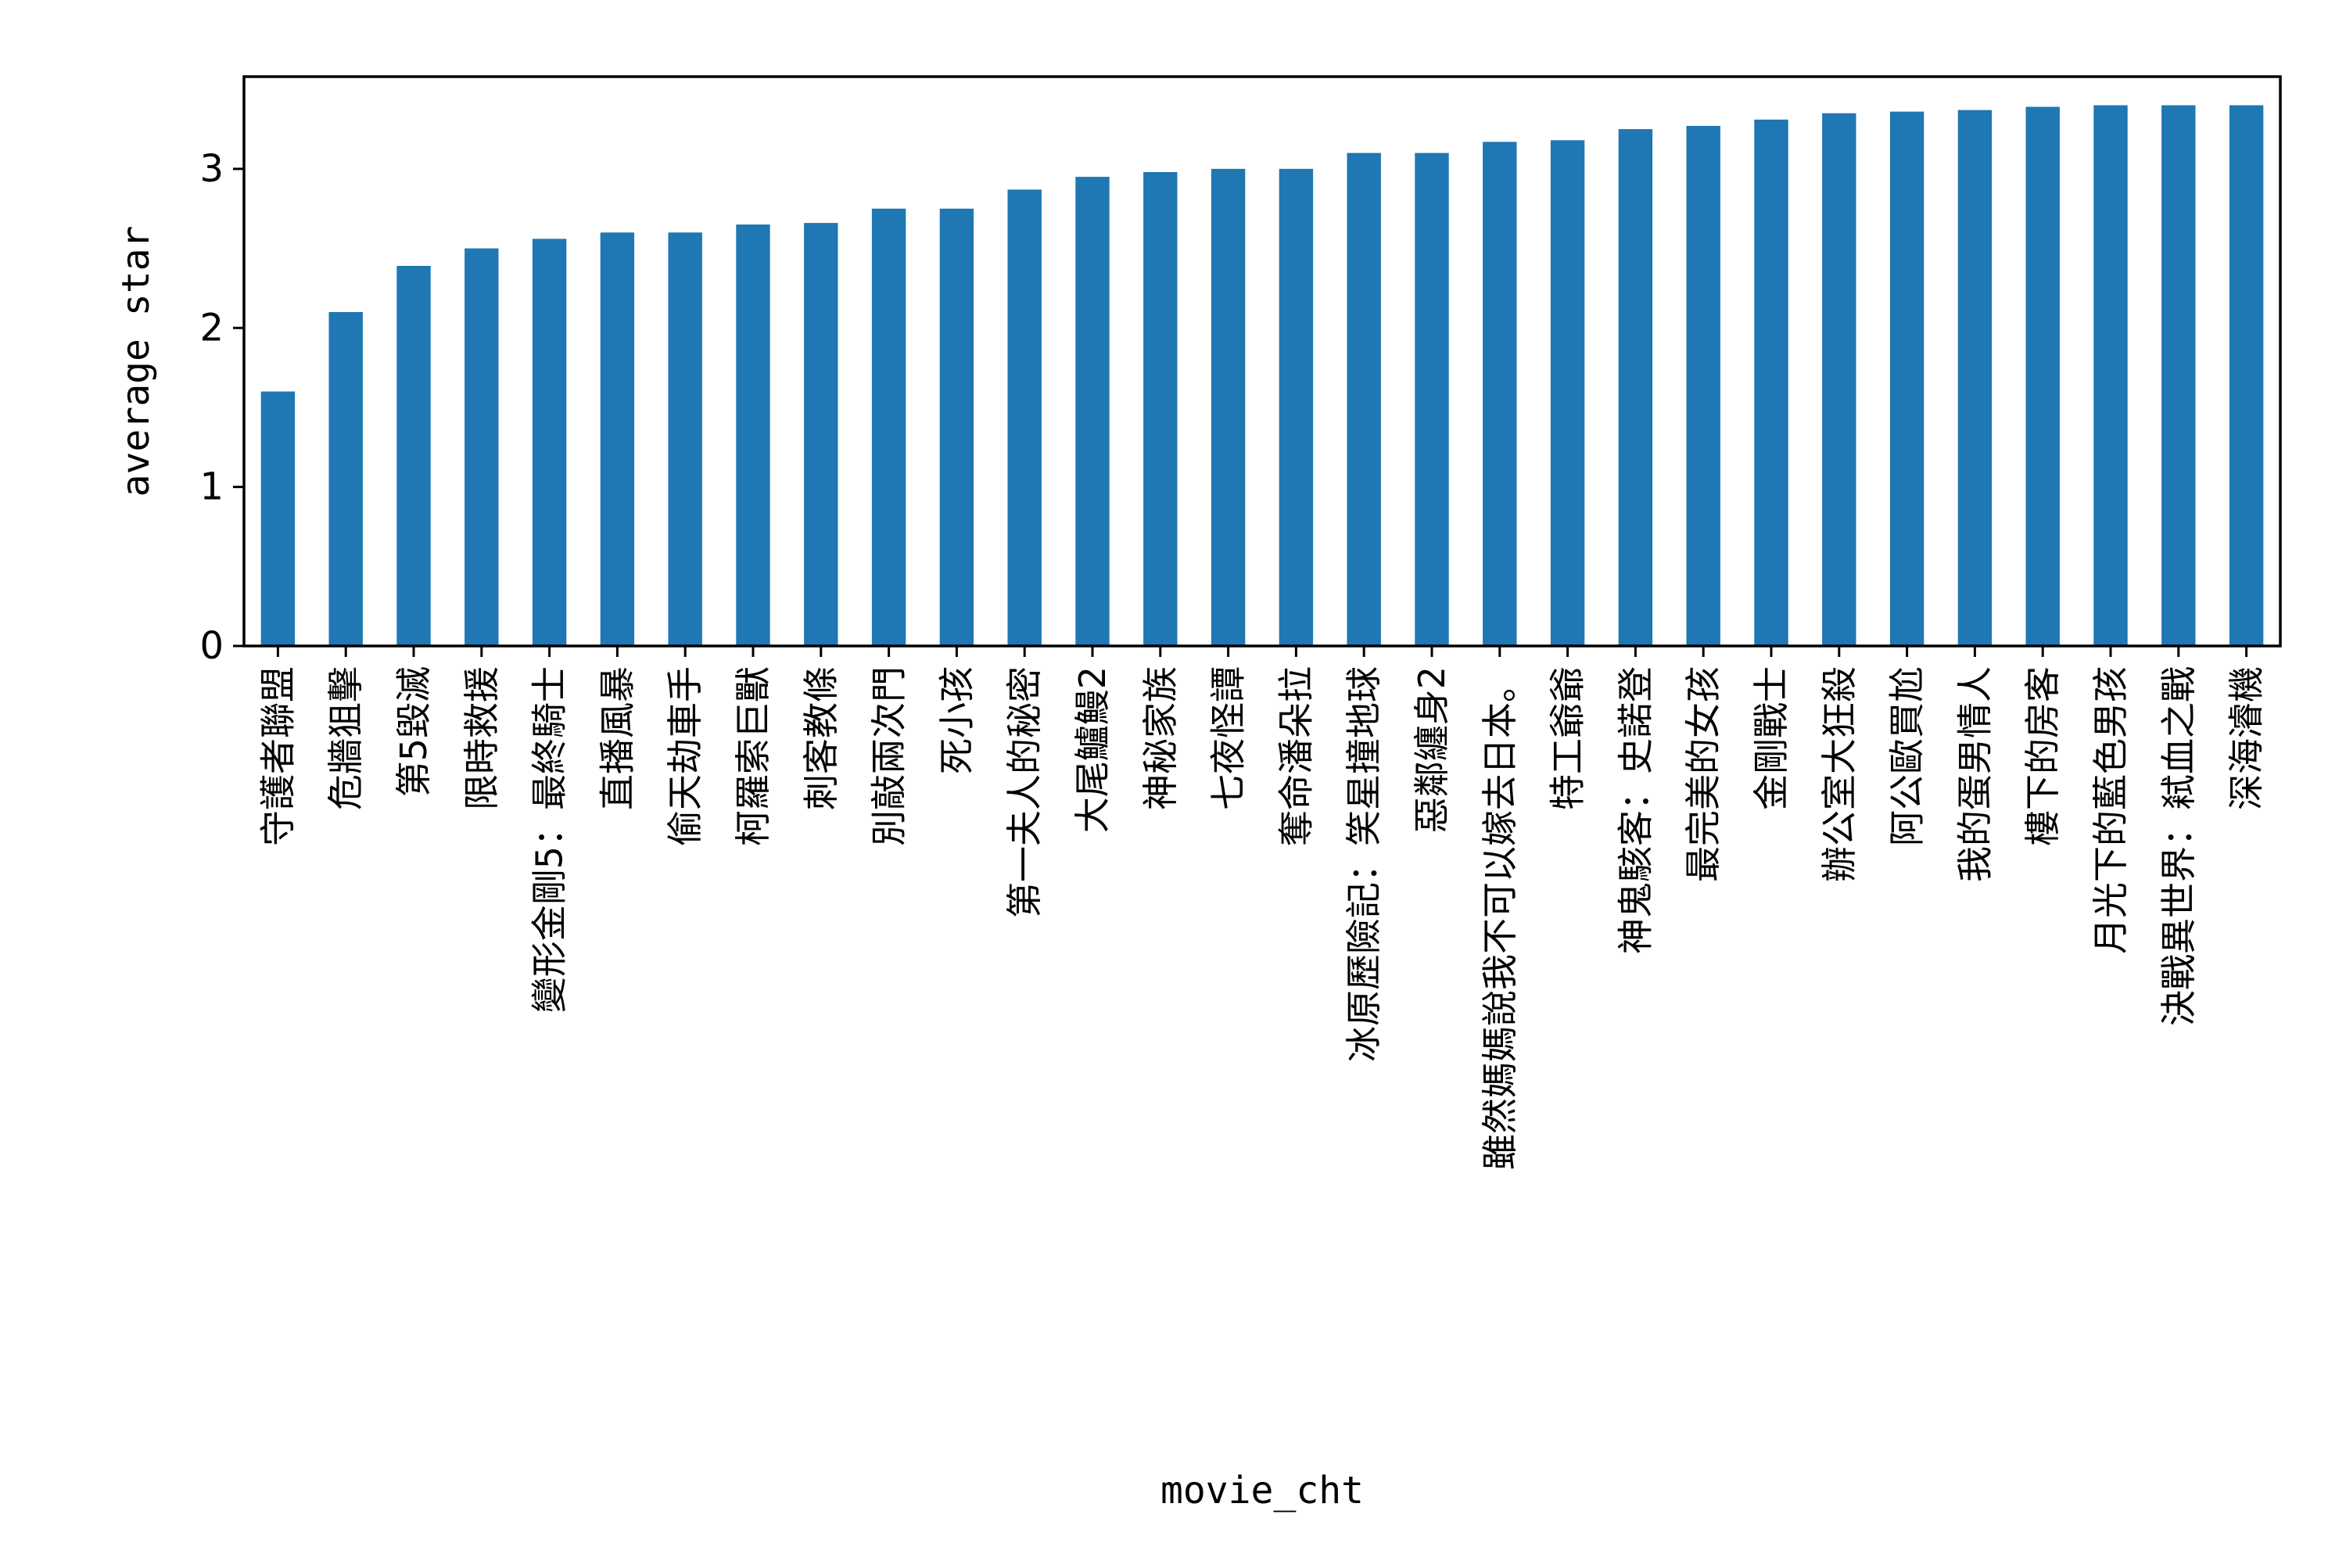 This screenshot has height=1568, width=2346. Describe the element at coordinates (957, 720) in the screenshot. I see `x-tick-label-10: 死小孩` at that location.